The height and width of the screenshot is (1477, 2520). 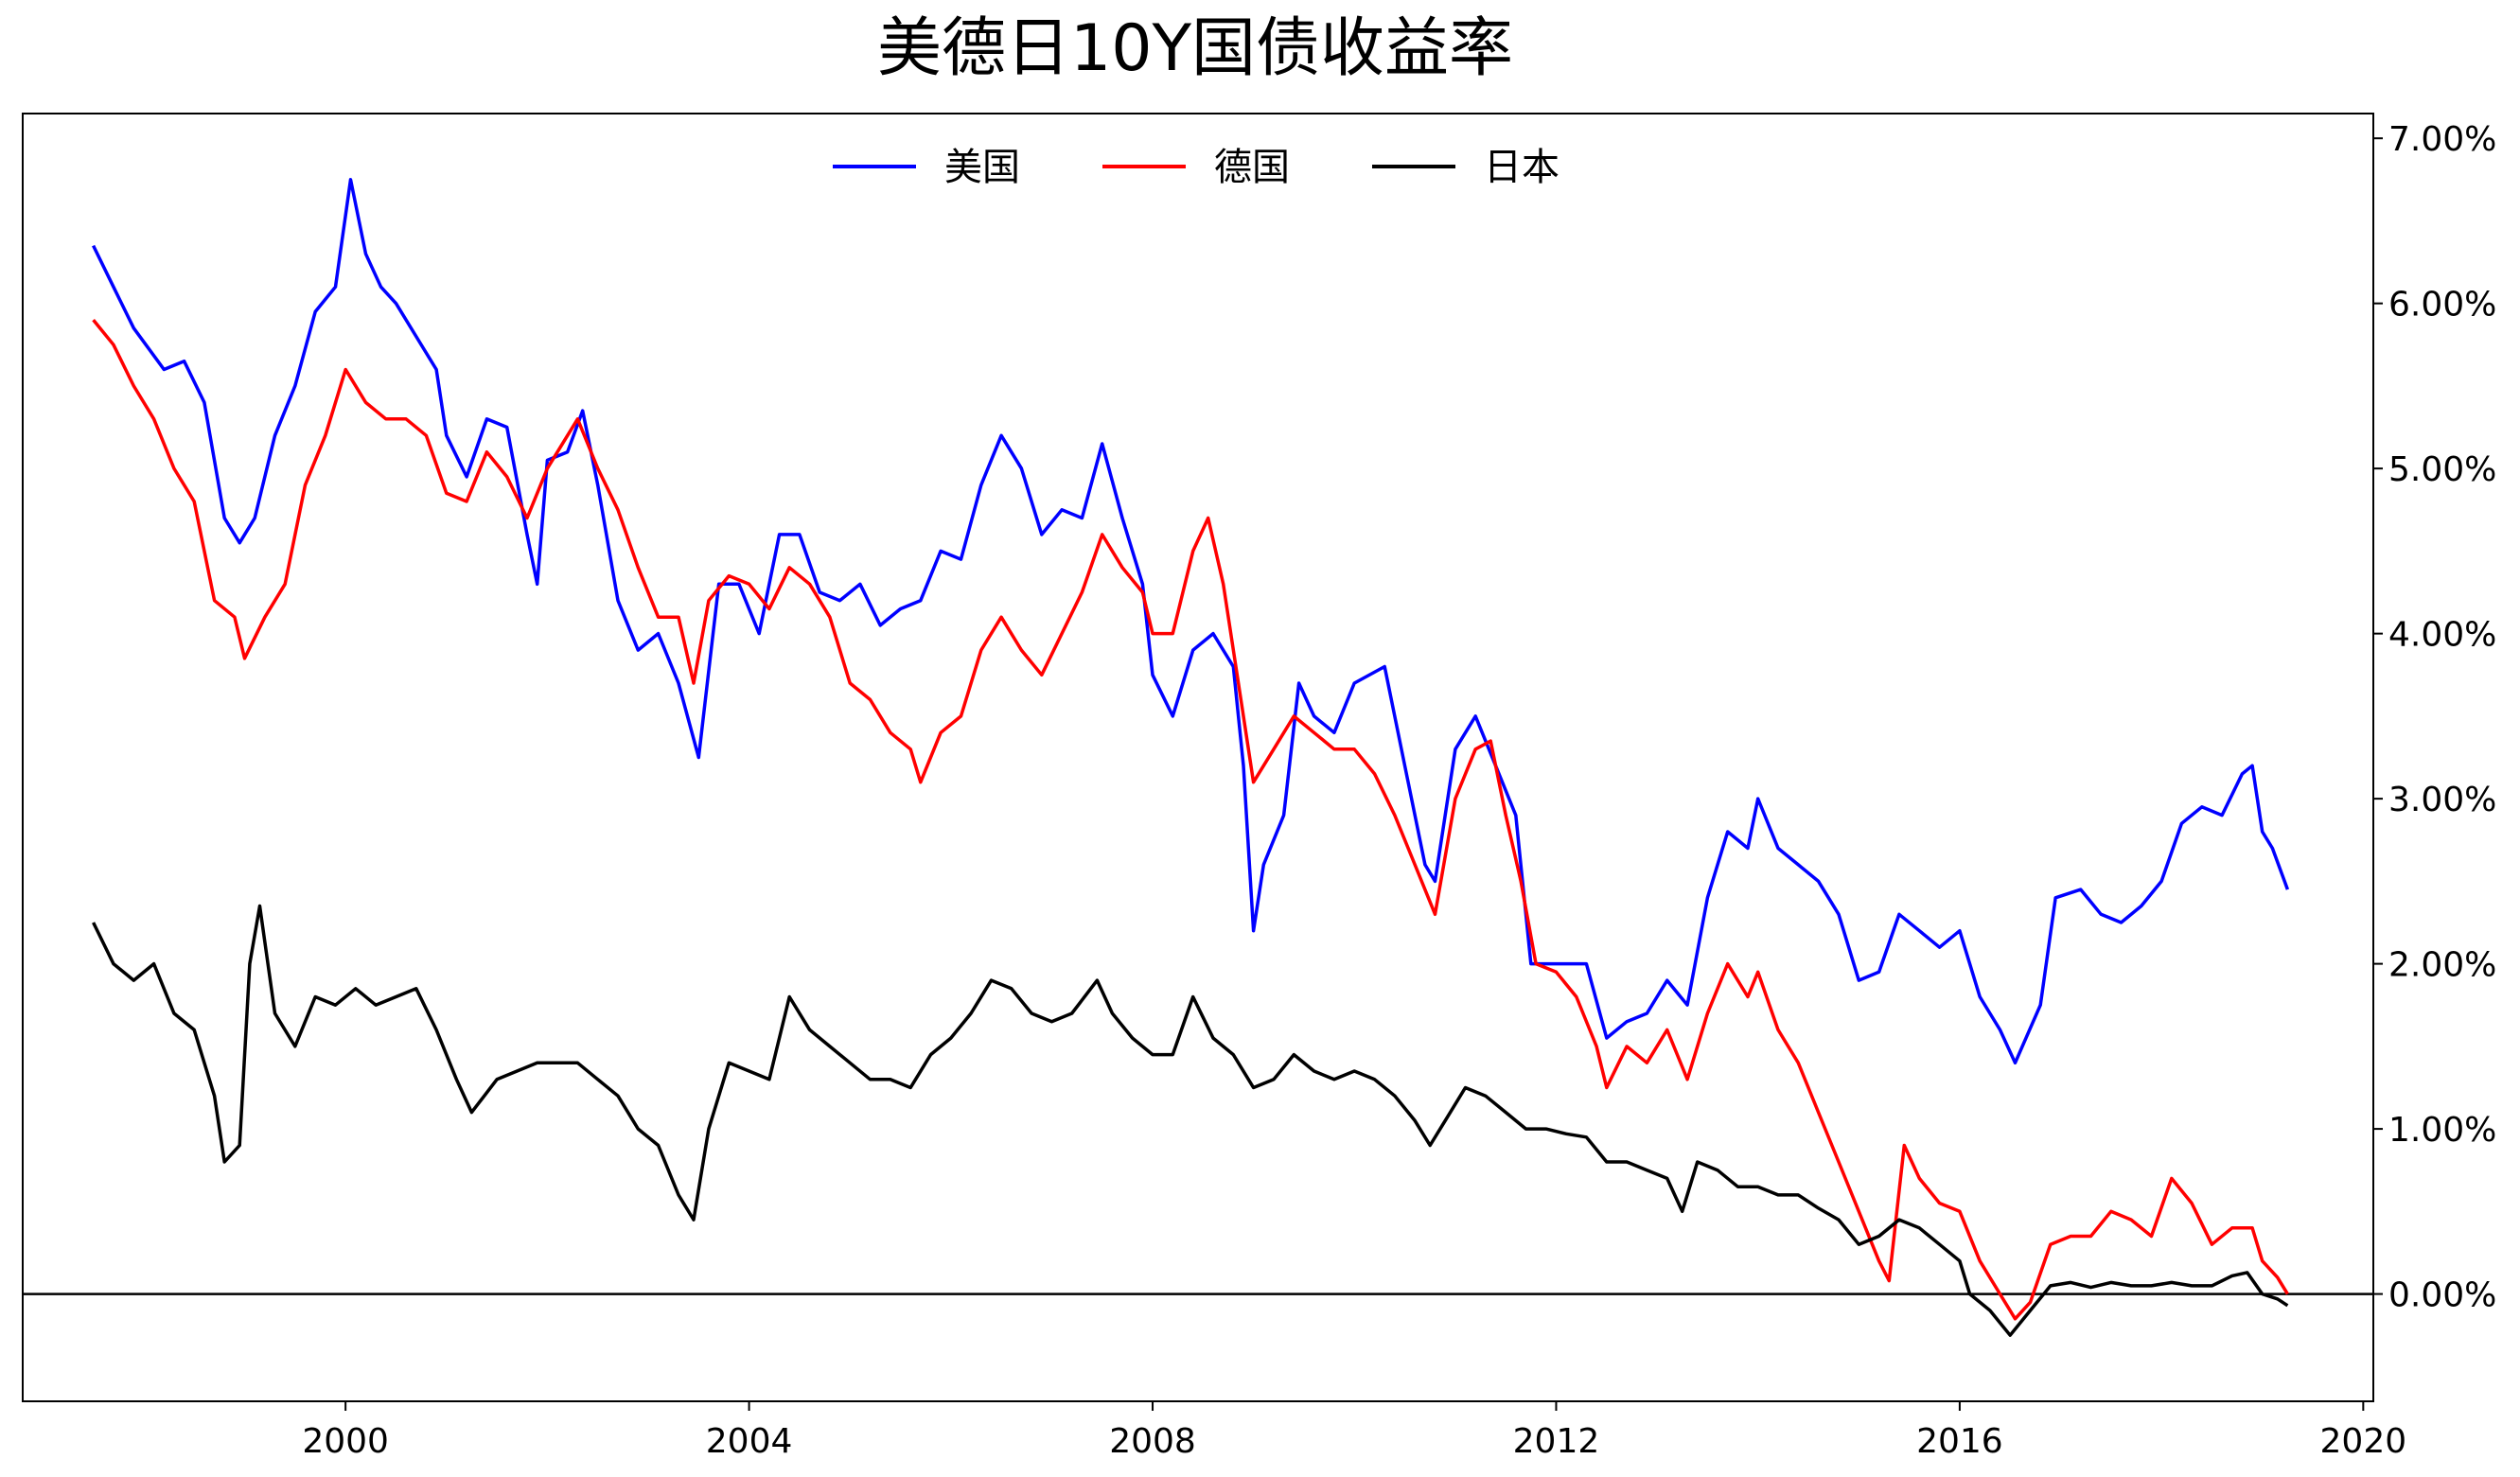 What do you see at coordinates (1152, 1441) in the screenshot?
I see `x-tick-label: 2008` at bounding box center [1152, 1441].